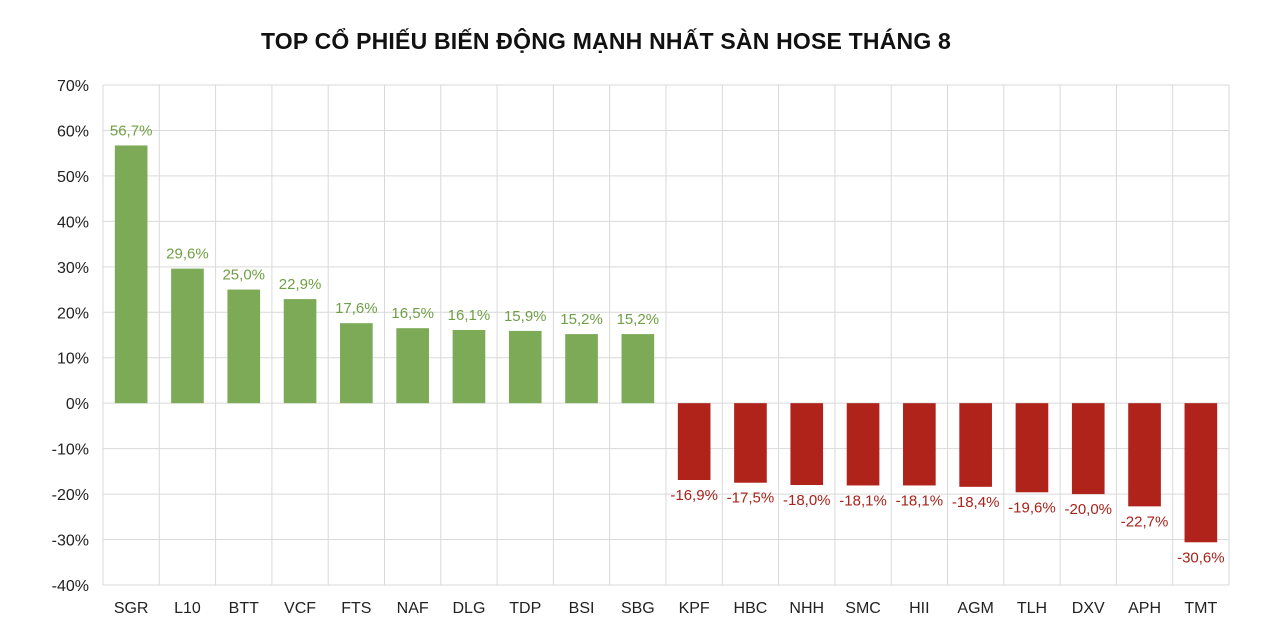 This screenshot has width=1279, height=641. I want to click on data-label-dxv: -20,0%, so click(1088, 509).